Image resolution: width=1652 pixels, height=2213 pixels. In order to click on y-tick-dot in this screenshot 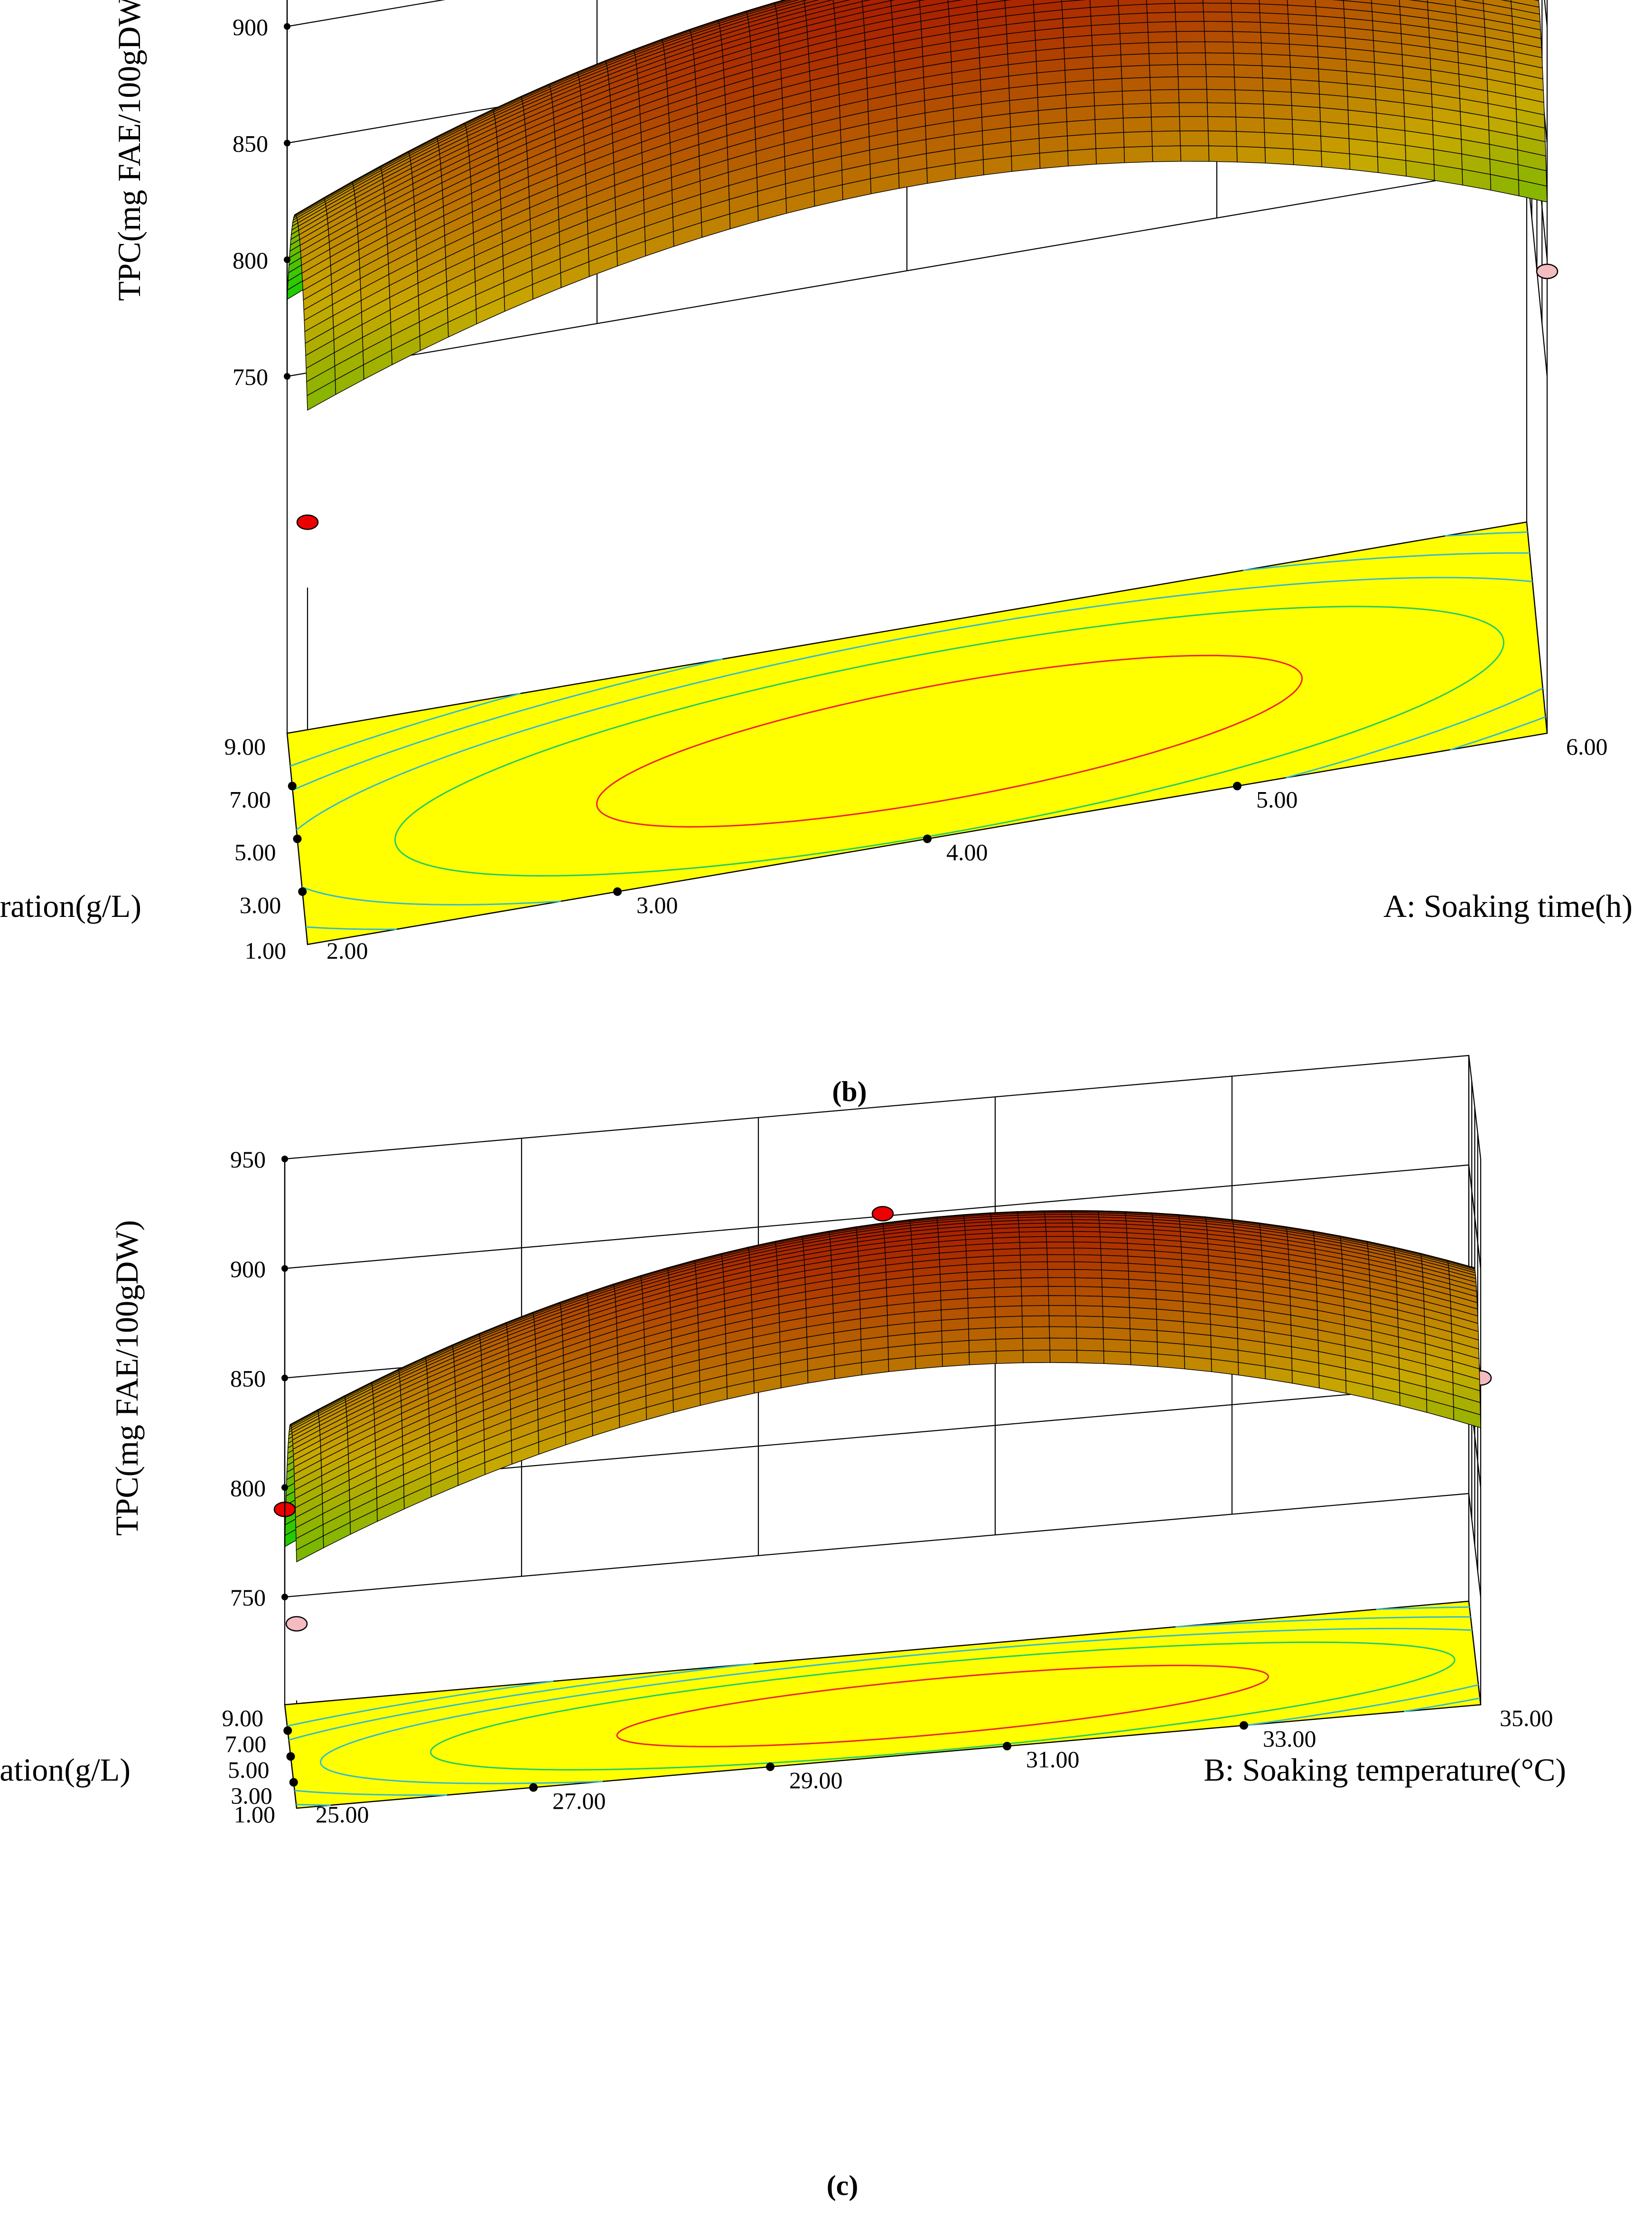, I will do `click(293, 787)`.